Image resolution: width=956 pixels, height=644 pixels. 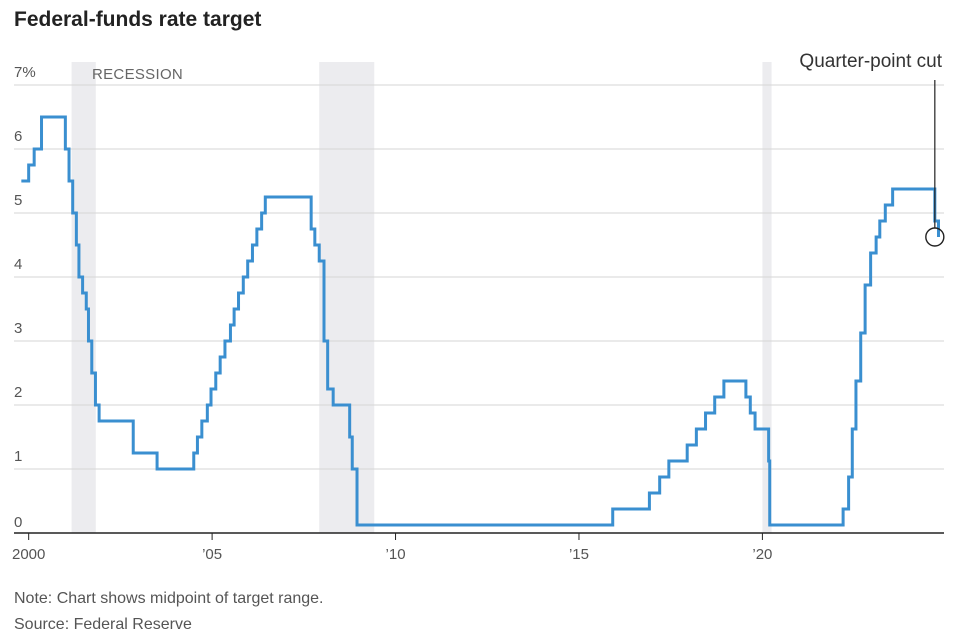 I want to click on y-tick-label-3: 3, so click(x=18, y=328).